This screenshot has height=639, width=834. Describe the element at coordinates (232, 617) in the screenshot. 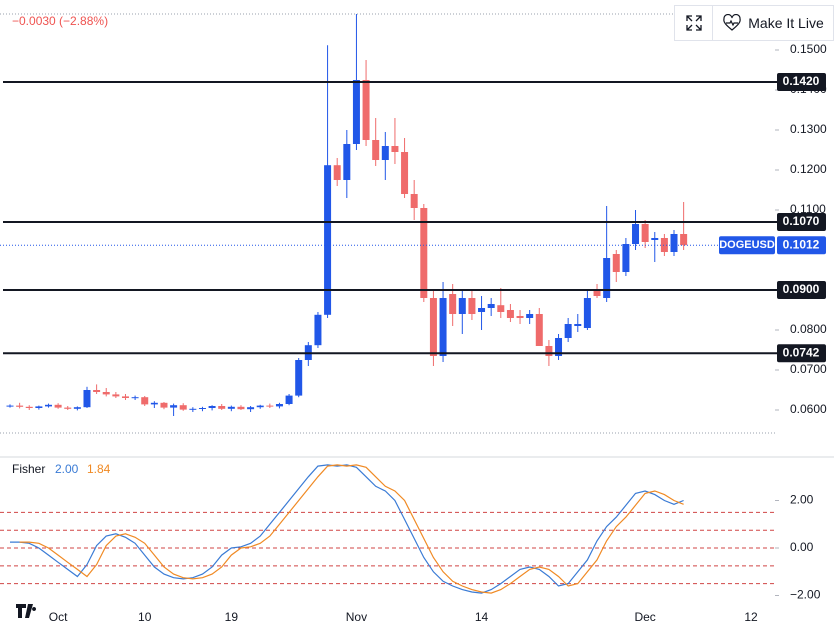

I see `x-tick-label: 19` at that location.